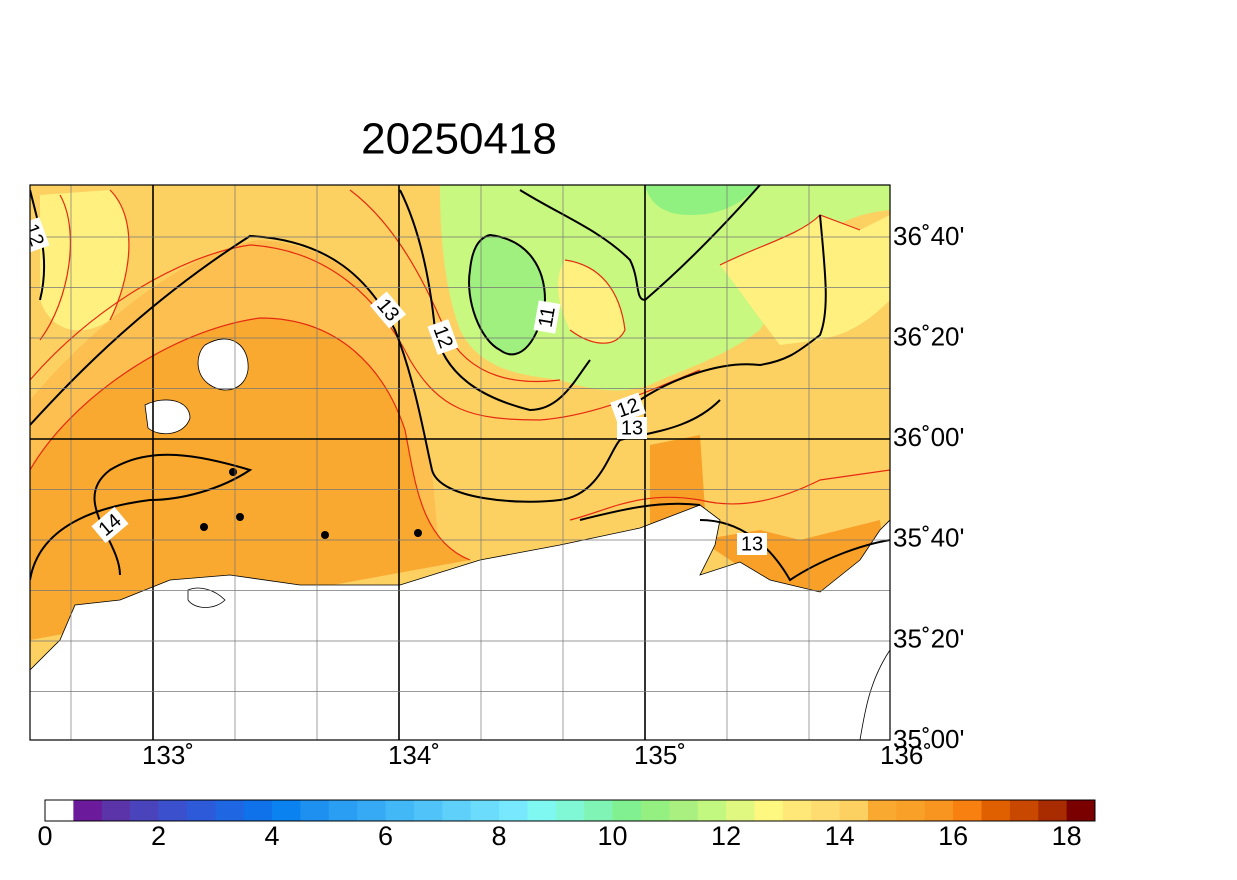 This screenshot has width=1237, height=880. Describe the element at coordinates (928, 538) in the screenshot. I see `lat-label: 35˚40'` at that location.